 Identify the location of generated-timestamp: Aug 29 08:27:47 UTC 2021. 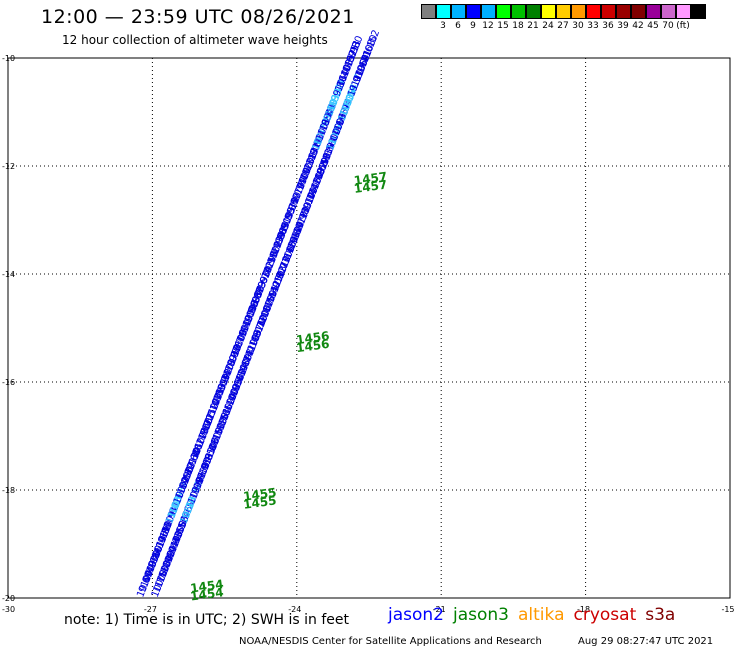
(646, 641).